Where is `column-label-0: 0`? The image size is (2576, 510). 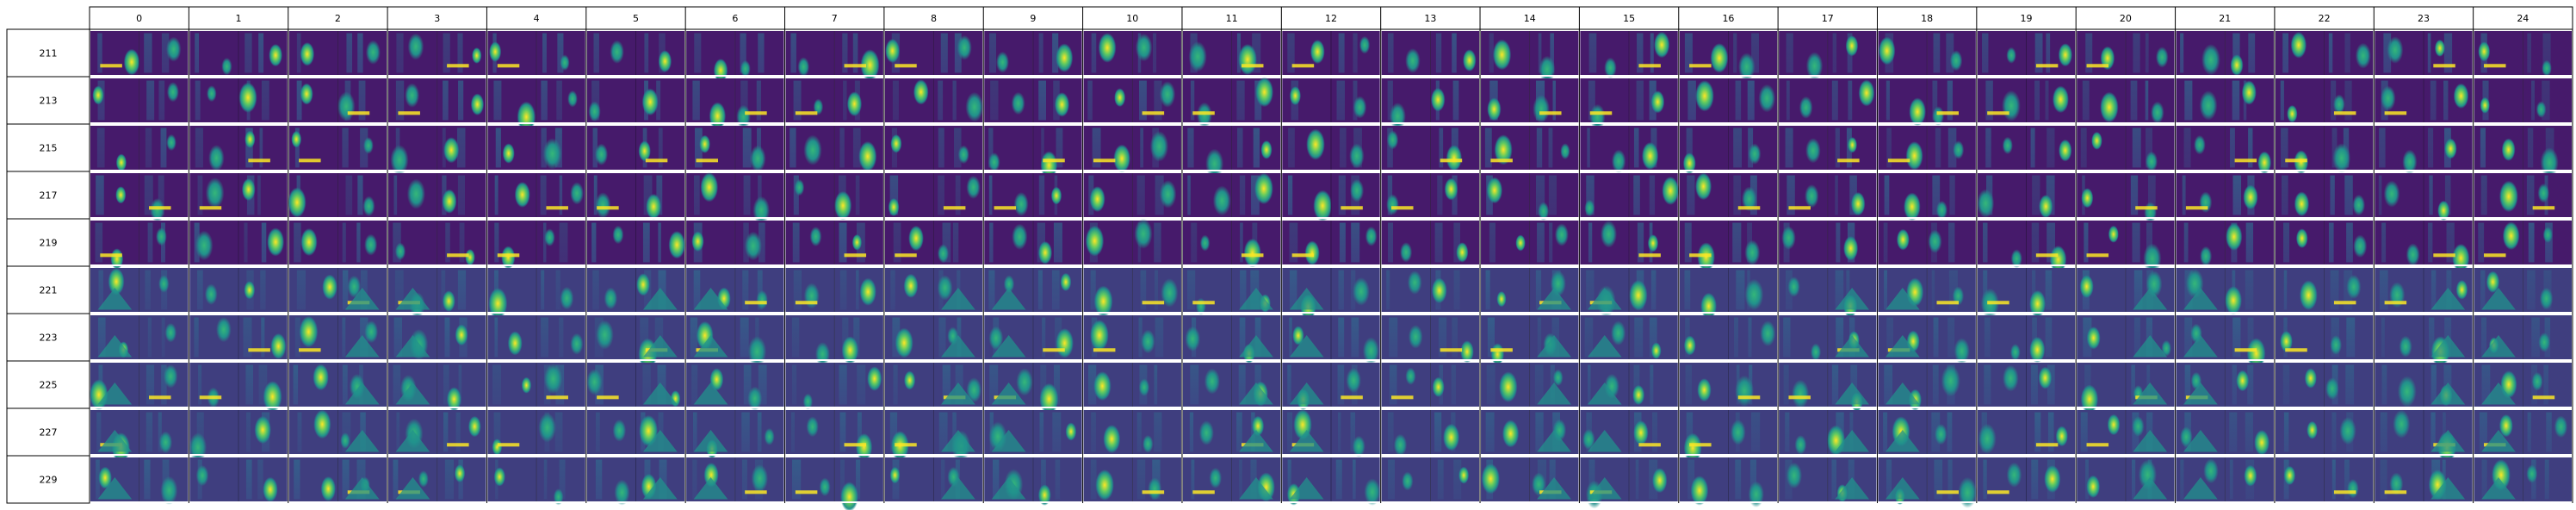 column-label-0: 0 is located at coordinates (139, 19).